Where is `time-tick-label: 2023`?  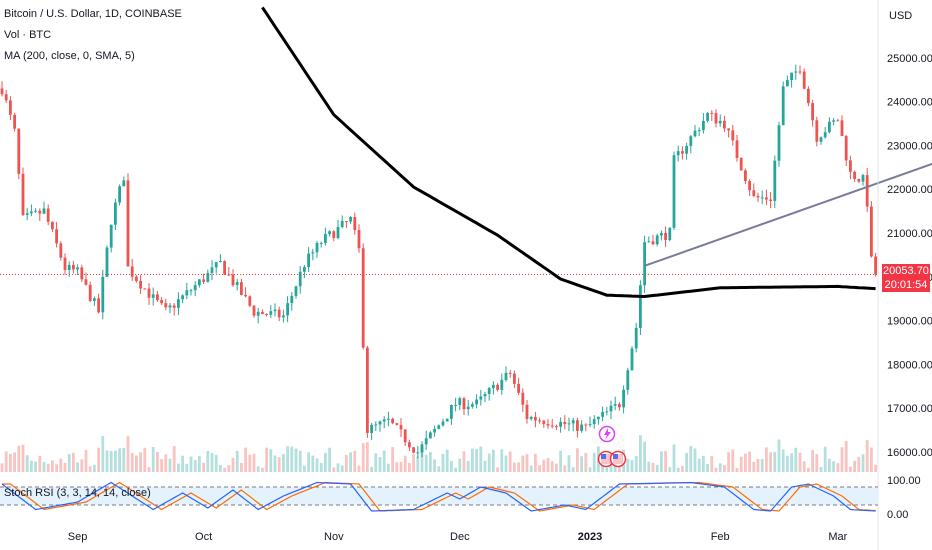 time-tick-label: 2023 is located at coordinates (590, 537).